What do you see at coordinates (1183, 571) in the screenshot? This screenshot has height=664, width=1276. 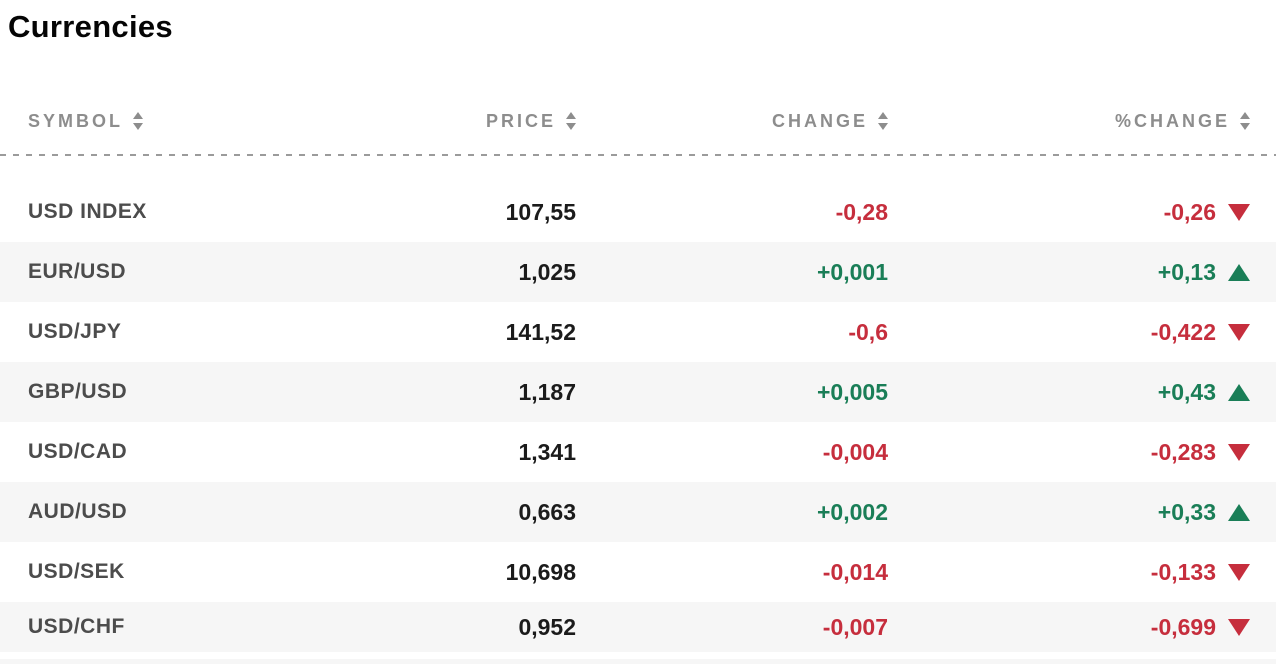 I see `pct-change-value: -0,133` at bounding box center [1183, 571].